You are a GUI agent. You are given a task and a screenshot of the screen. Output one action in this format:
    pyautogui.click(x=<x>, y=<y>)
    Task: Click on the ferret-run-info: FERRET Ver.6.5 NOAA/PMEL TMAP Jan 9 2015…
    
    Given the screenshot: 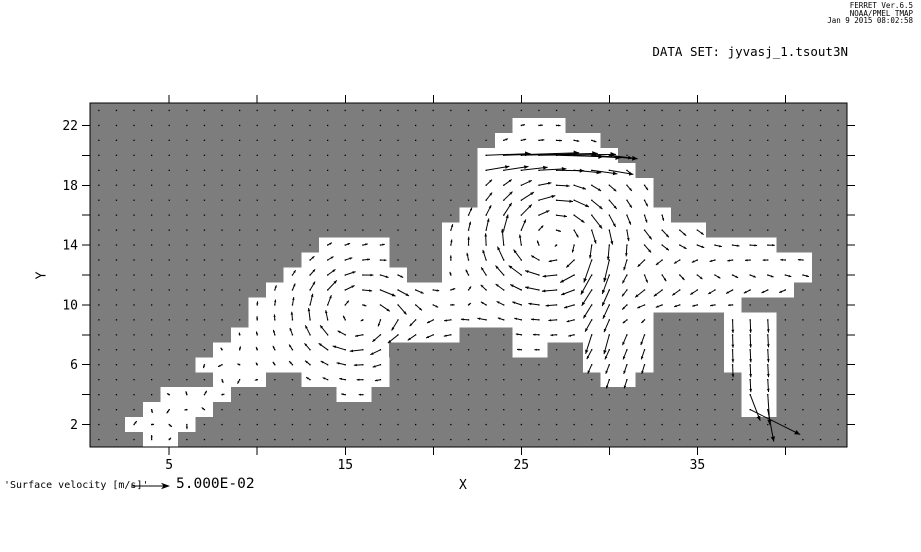 What is the action you would take?
    pyautogui.click(x=870, y=13)
    